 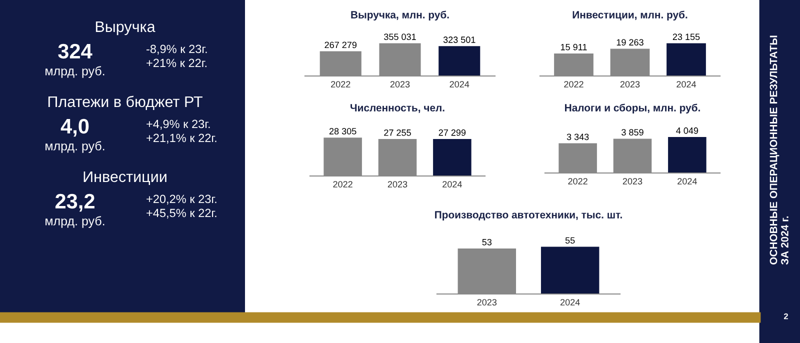 What do you see at coordinates (577, 137) in the screenshot?
I see `data-label: 3 343` at bounding box center [577, 137].